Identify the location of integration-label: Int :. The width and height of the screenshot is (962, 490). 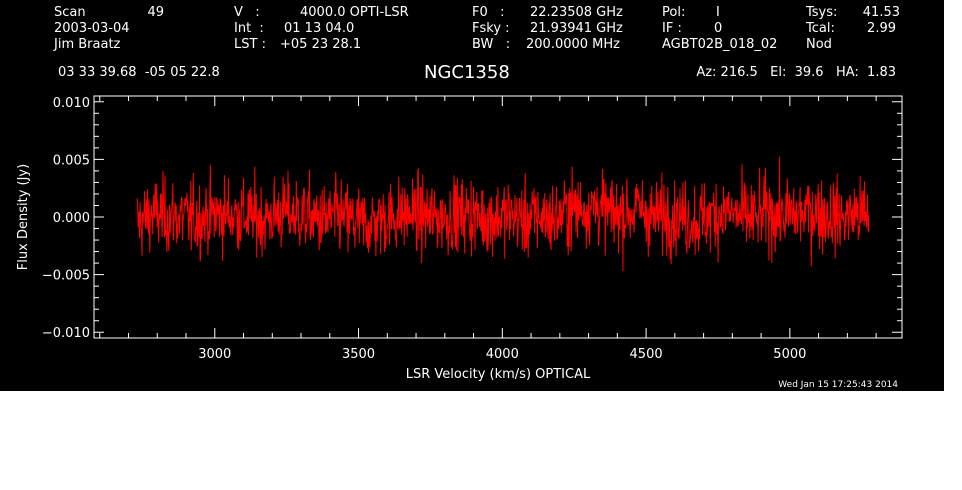
(249, 28).